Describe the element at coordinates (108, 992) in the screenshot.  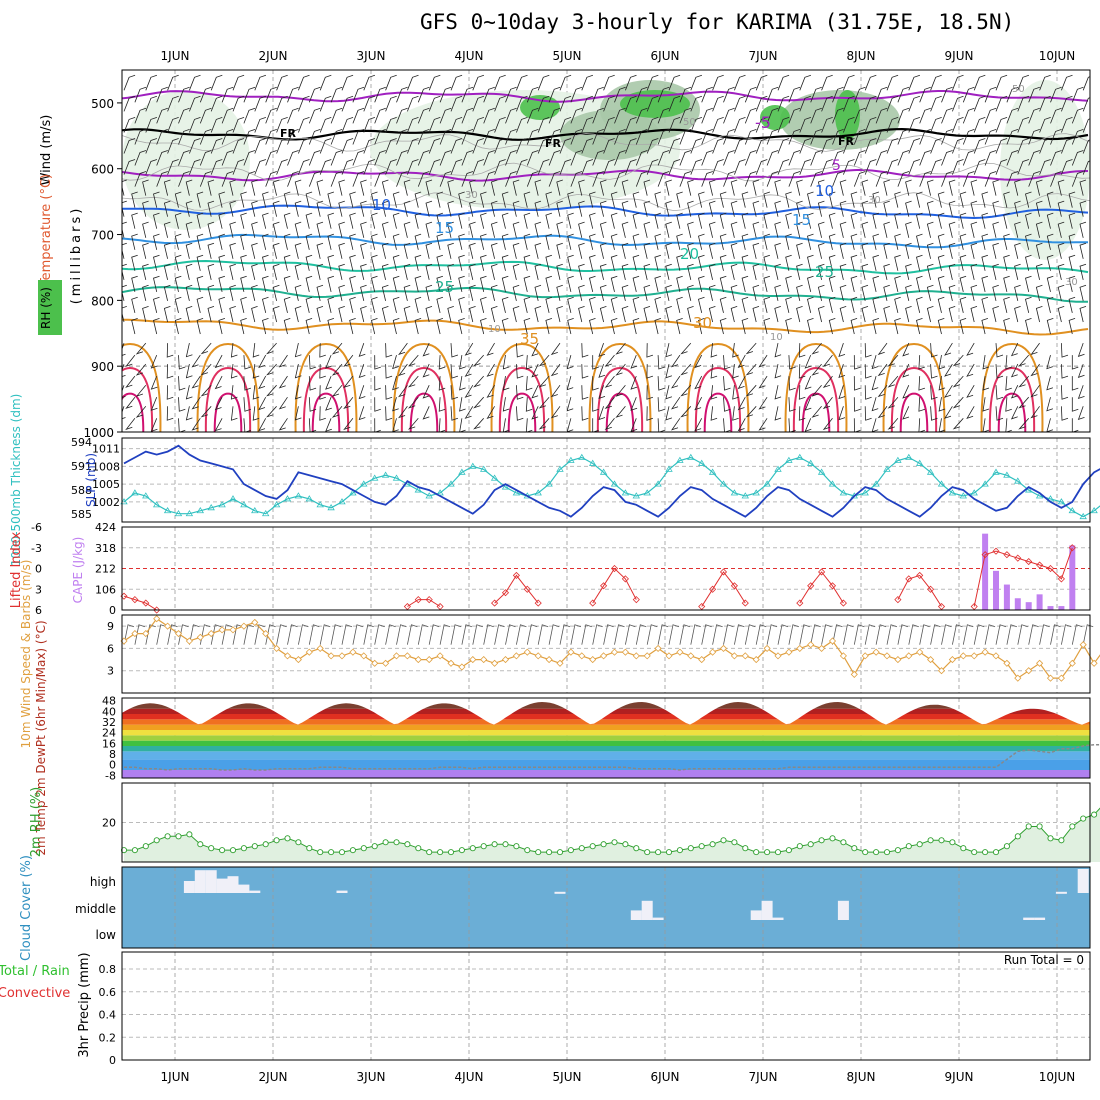
I see `ytick-label-precip: 0.6` at that location.